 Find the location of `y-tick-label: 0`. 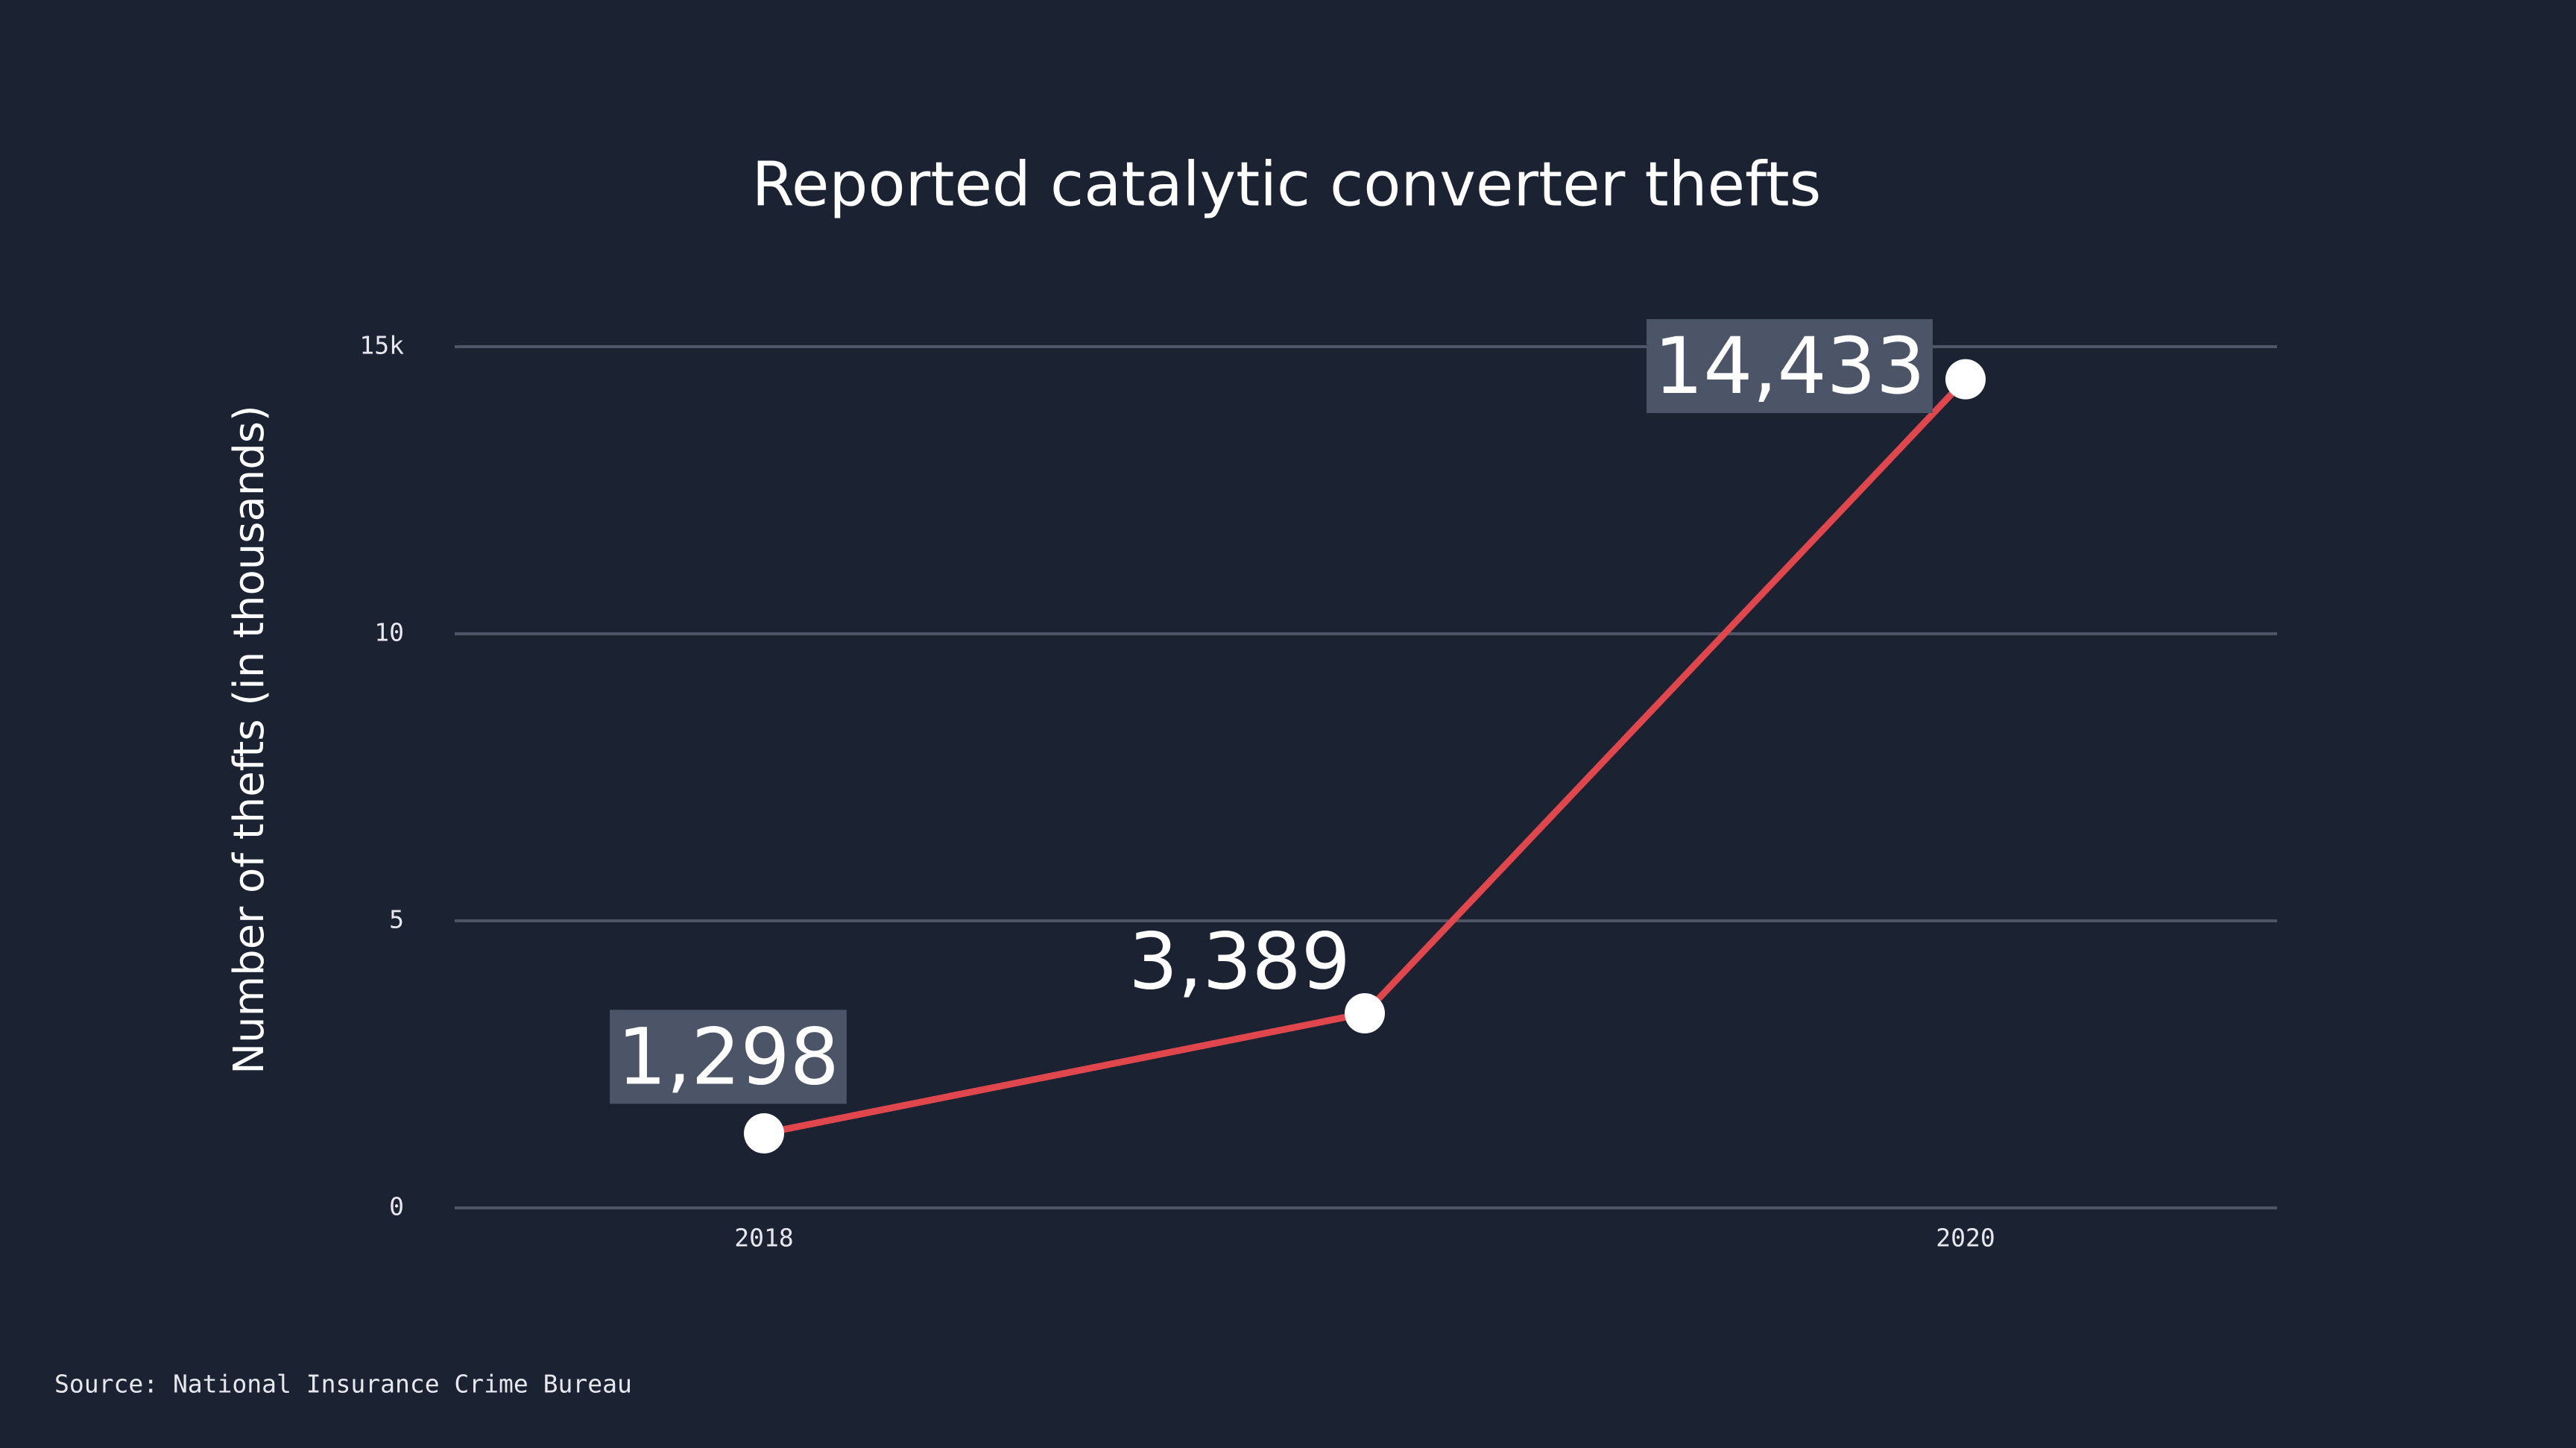

y-tick-label: 0 is located at coordinates (396, 1206).